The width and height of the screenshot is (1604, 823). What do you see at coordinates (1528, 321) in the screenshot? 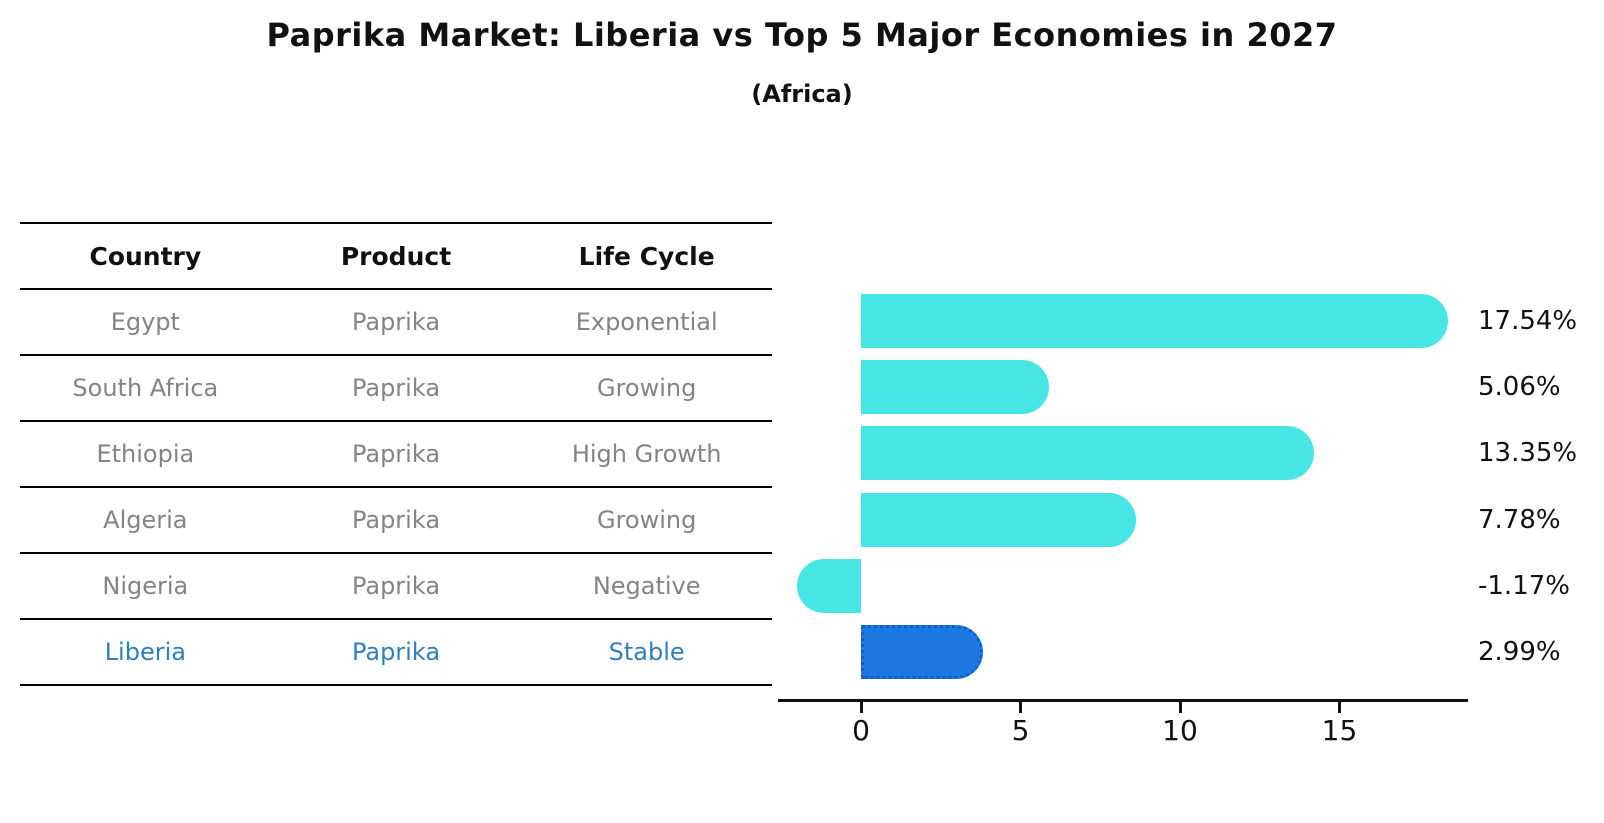
I see `bar-value-label-egypt: 17.54%` at bounding box center [1528, 321].